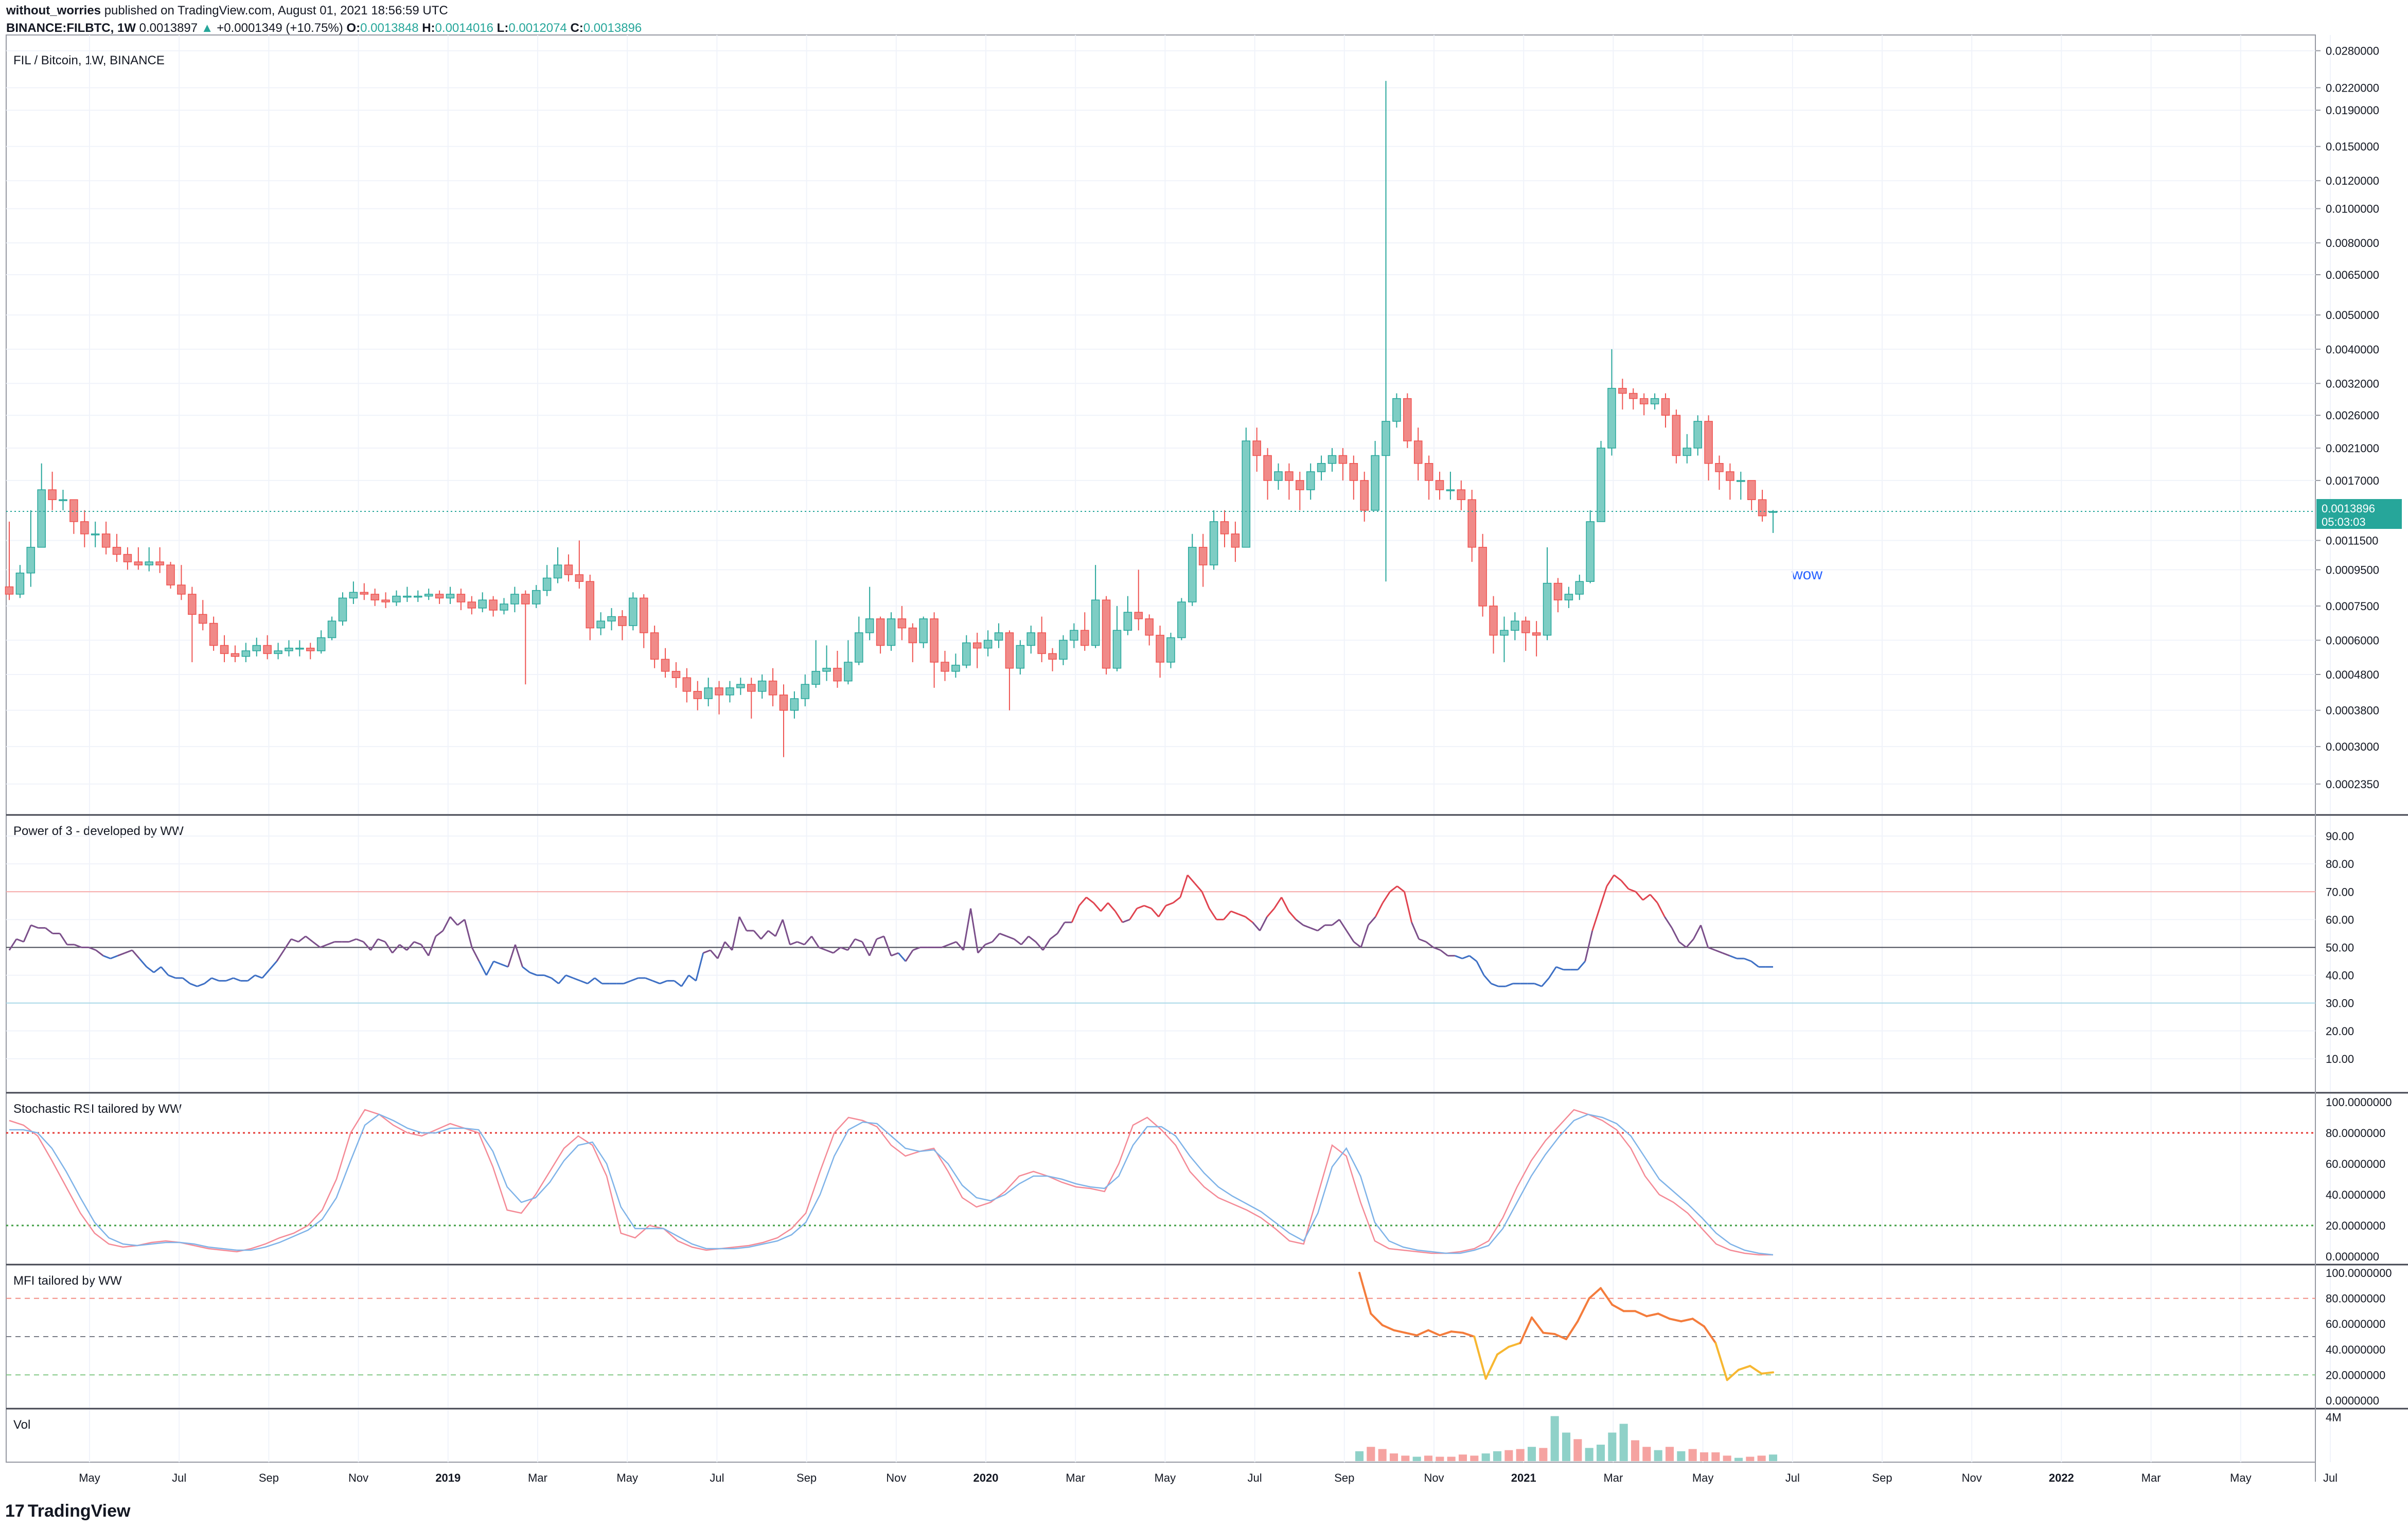  I want to click on y-tick-label: 40.0000000, so click(2355, 1349).